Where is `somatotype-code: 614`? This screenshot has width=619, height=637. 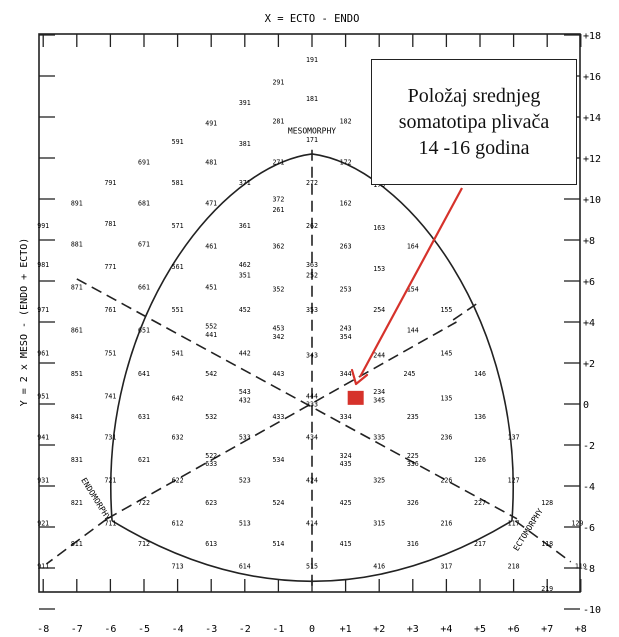
somatotype-code: 614 is located at coordinates (245, 566).